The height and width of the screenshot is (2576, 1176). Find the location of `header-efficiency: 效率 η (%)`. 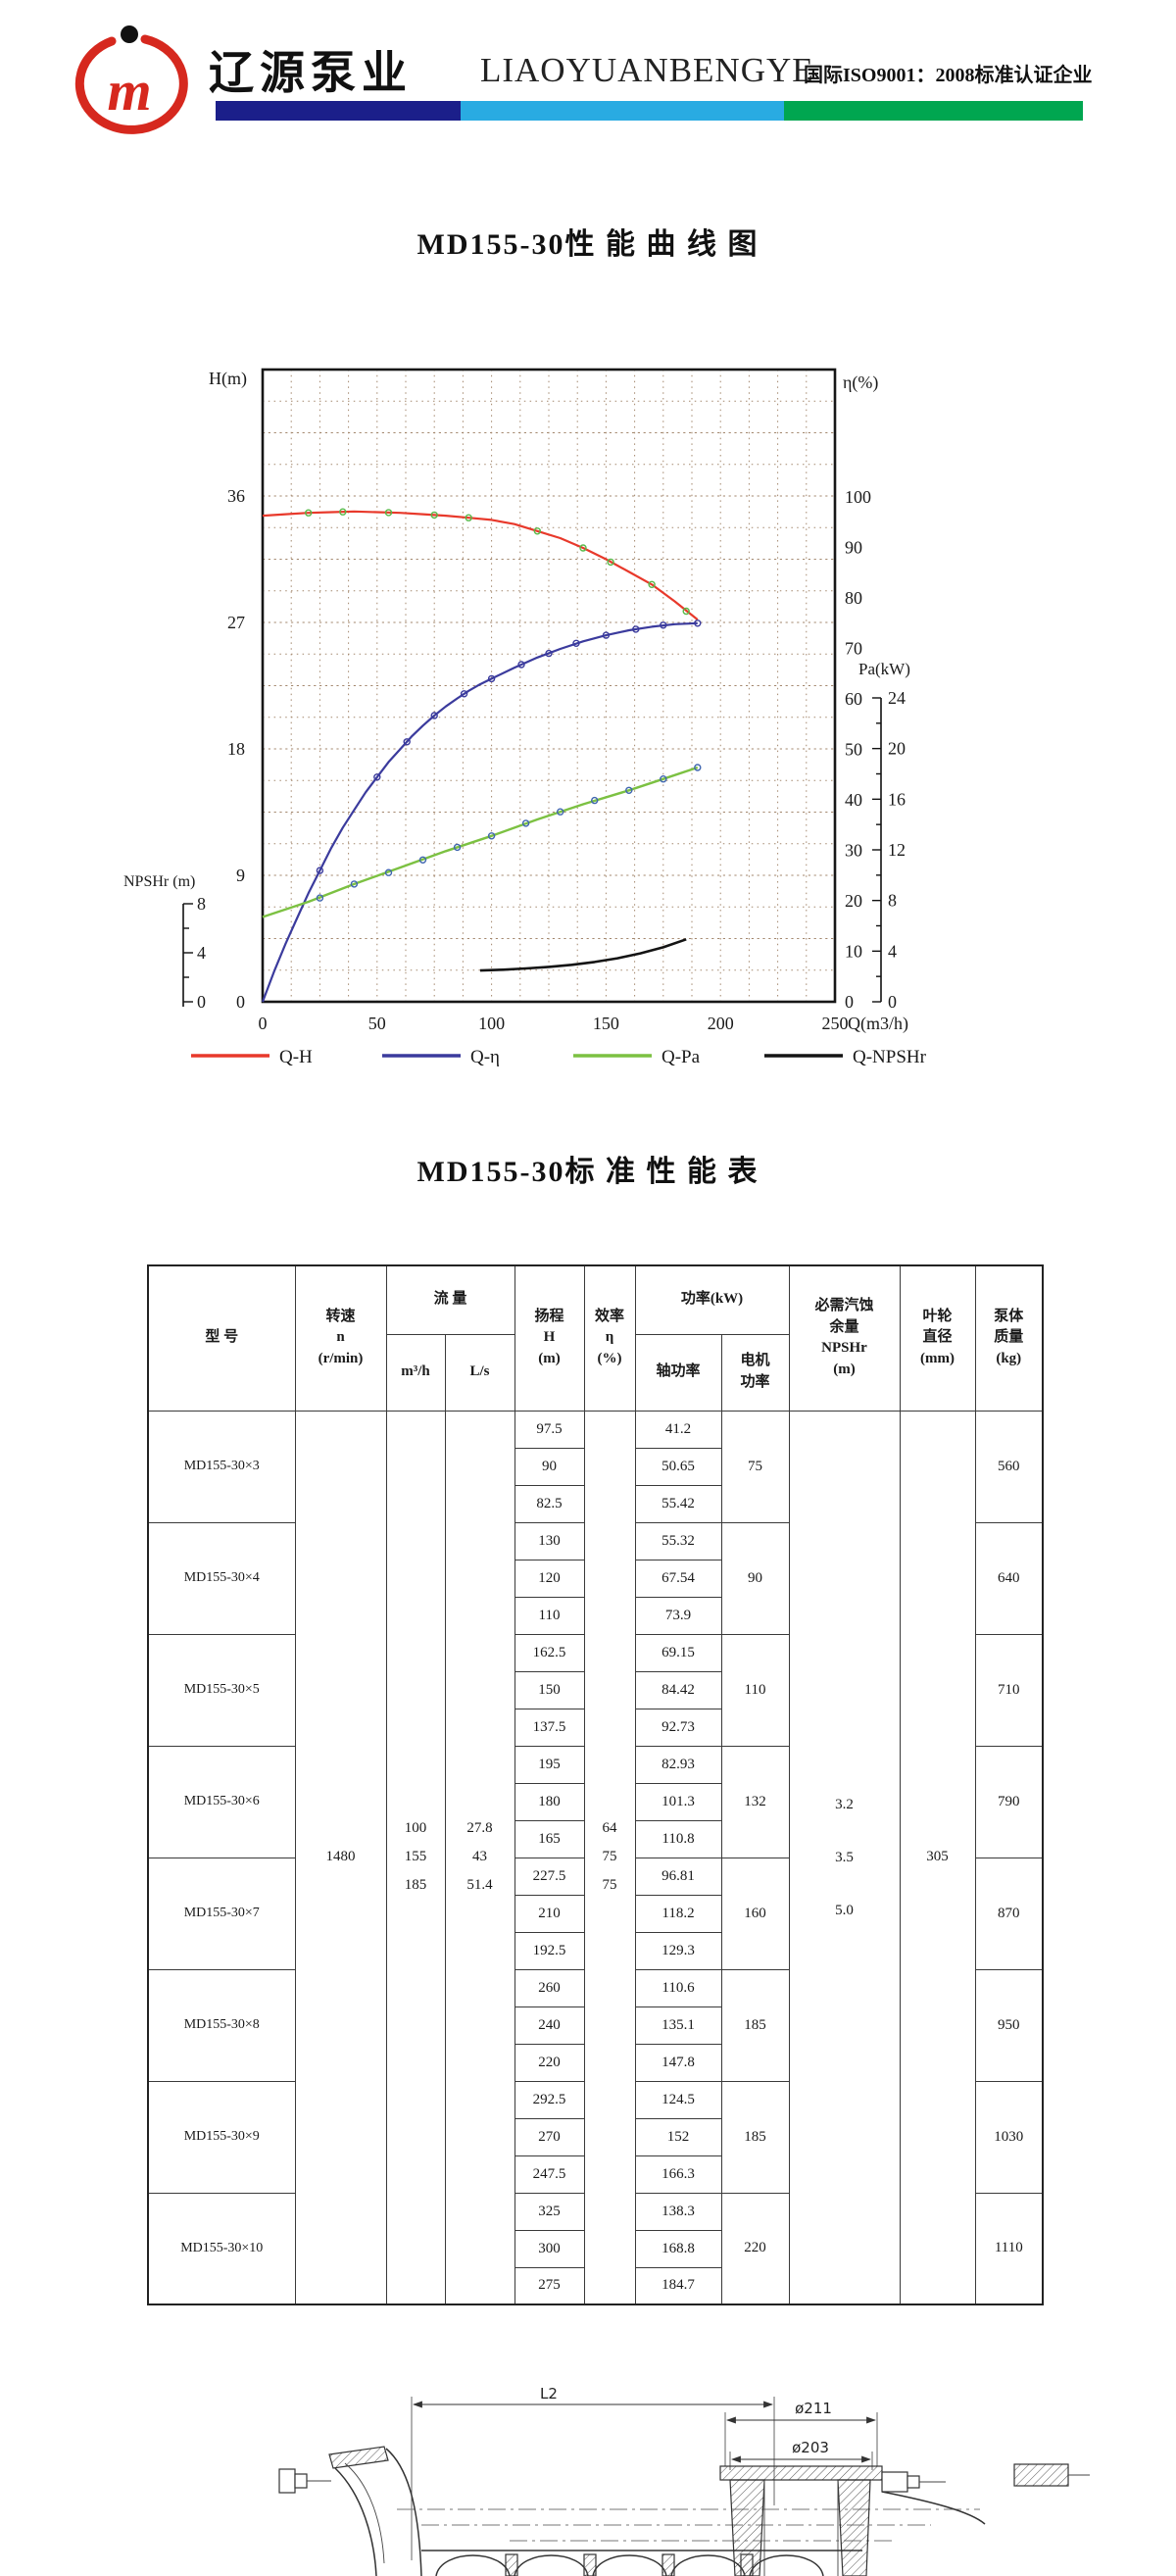

header-efficiency: 效率 η (%) is located at coordinates (609, 1338).